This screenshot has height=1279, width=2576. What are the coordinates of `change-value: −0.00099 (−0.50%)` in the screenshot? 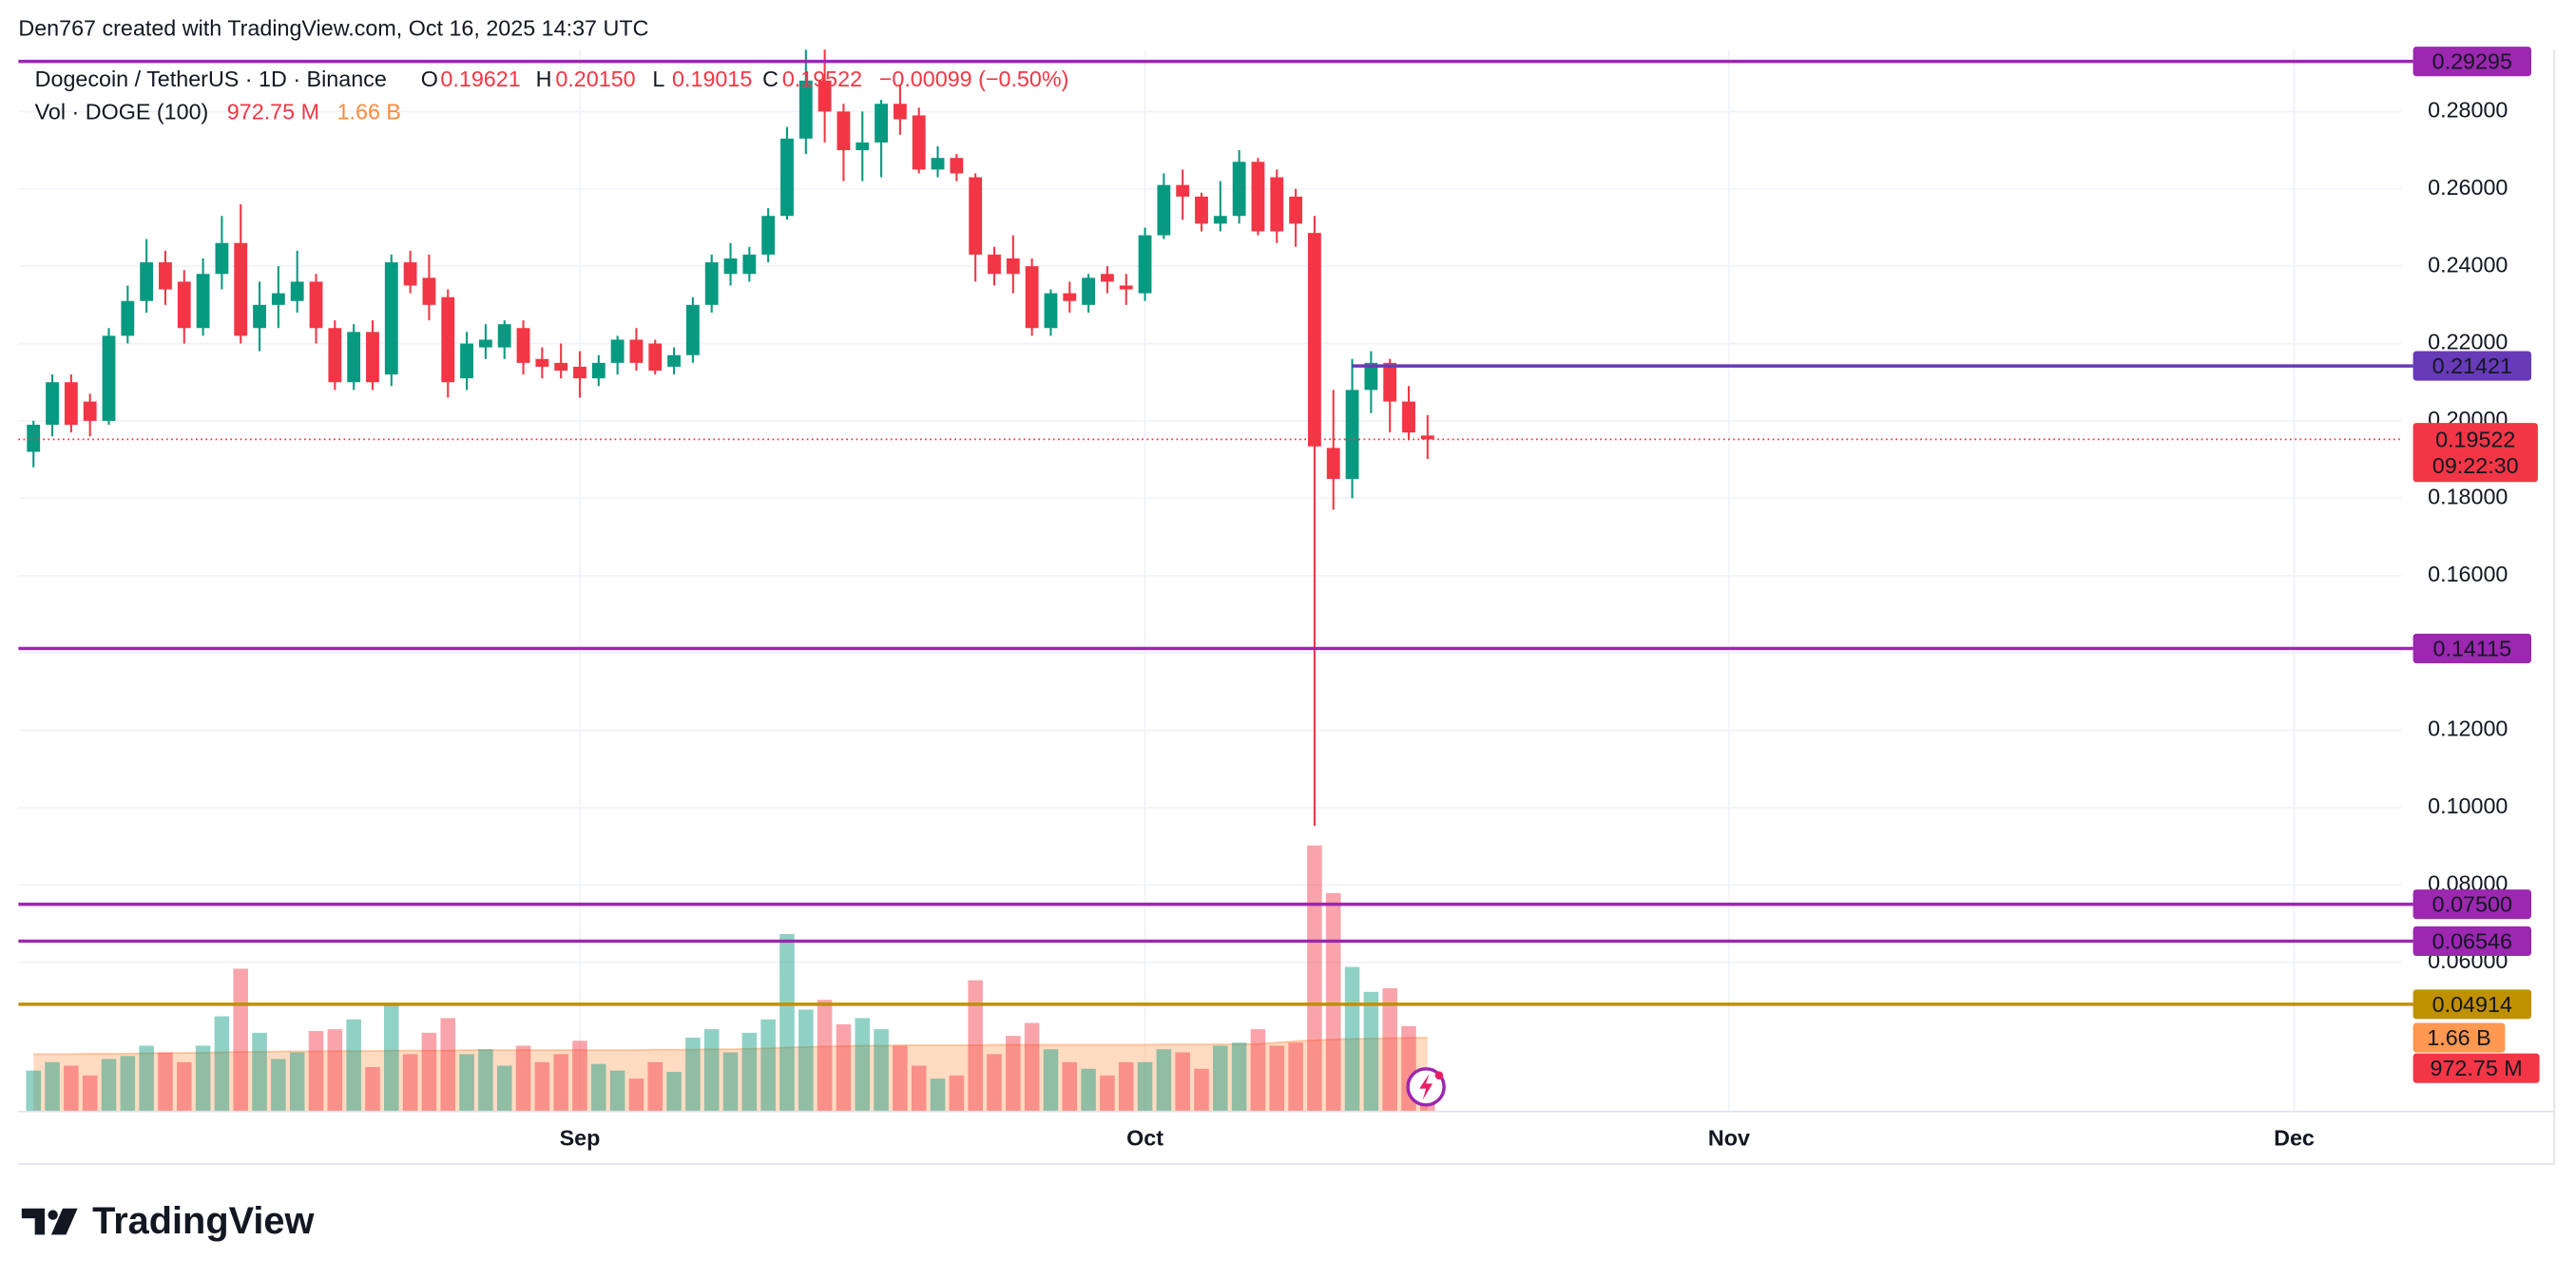 It's located at (974, 79).